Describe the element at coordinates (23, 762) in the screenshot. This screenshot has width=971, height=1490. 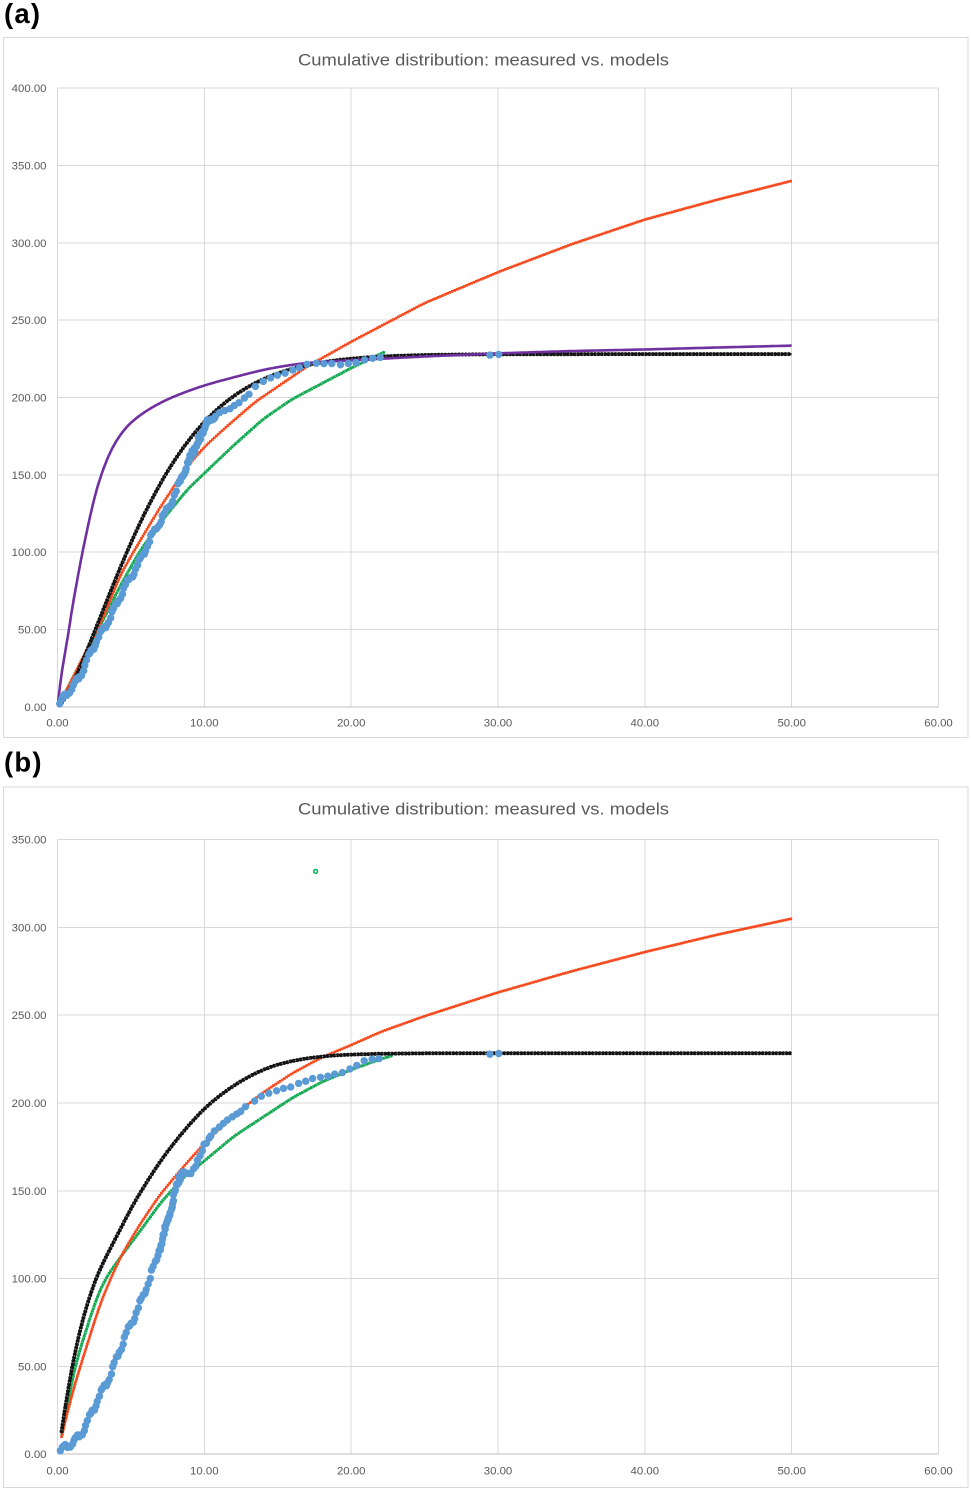
I see `svg-text: (b)` at that location.